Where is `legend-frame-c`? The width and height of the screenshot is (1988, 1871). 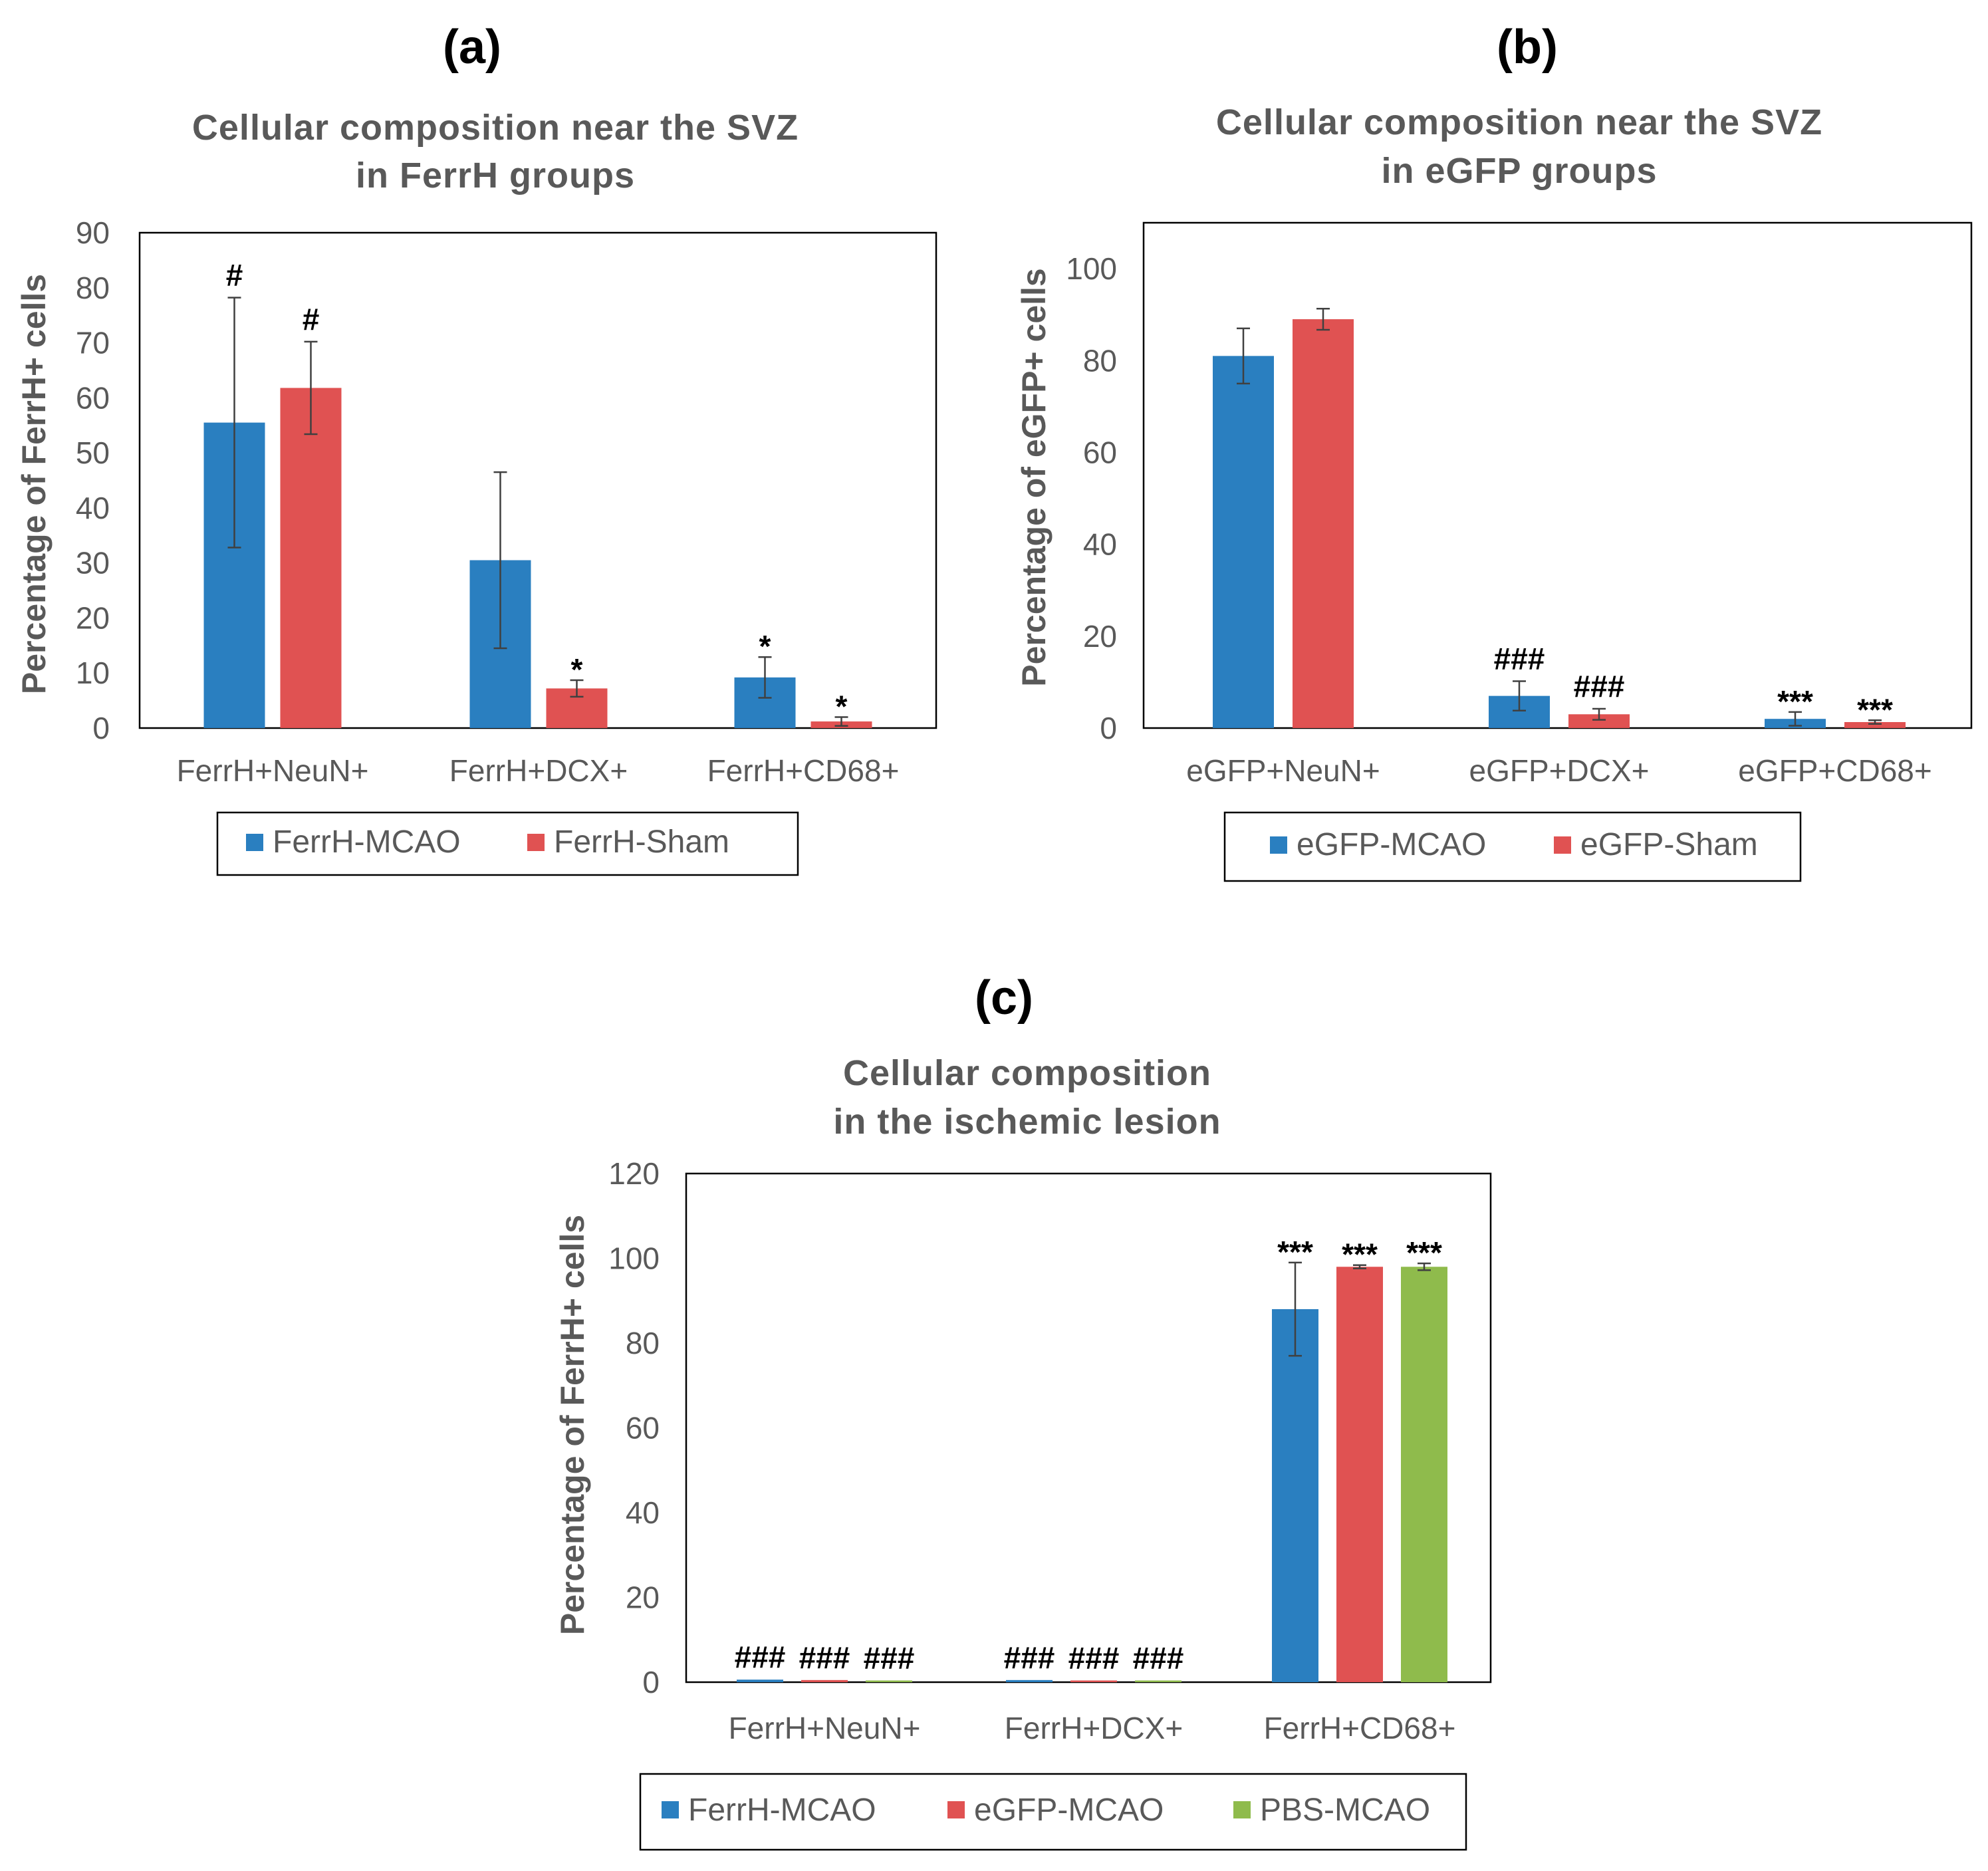 legend-frame-c is located at coordinates (1053, 1812).